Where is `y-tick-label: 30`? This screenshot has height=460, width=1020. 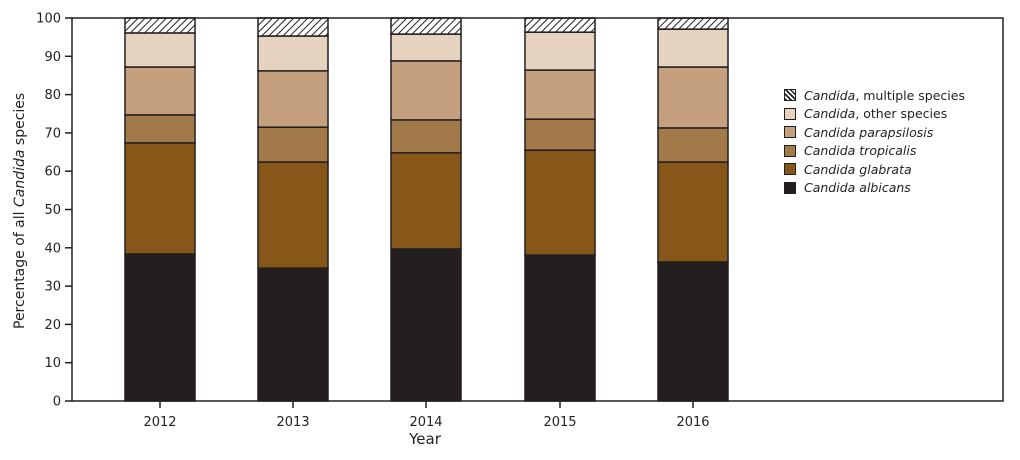
y-tick-label: 30 is located at coordinates (52, 287).